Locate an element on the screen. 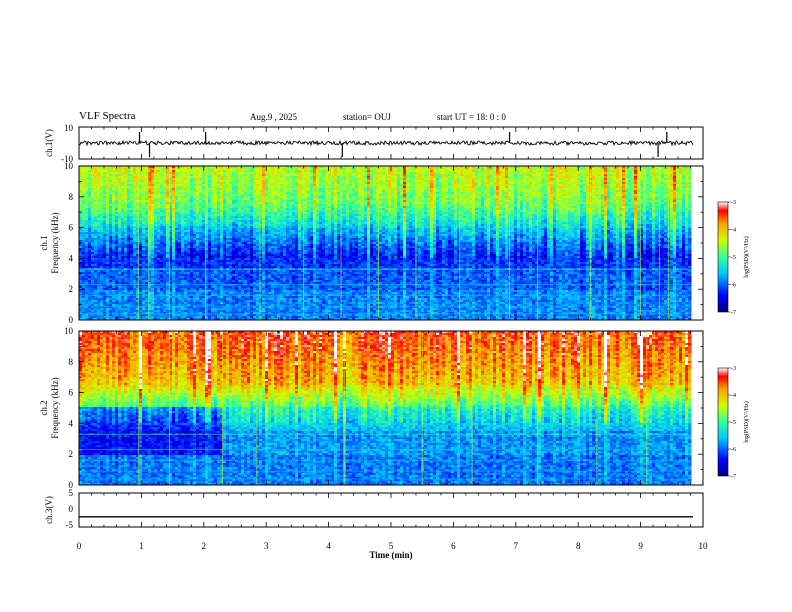  ch1-colorbar-tick: -4 is located at coordinates (733, 231).